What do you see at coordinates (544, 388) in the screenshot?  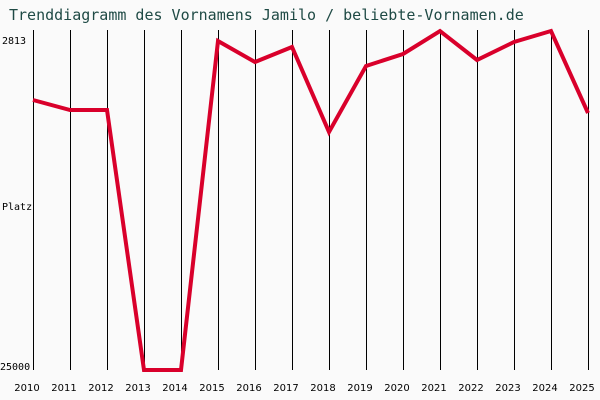 I see `x-tick-label: 2024` at bounding box center [544, 388].